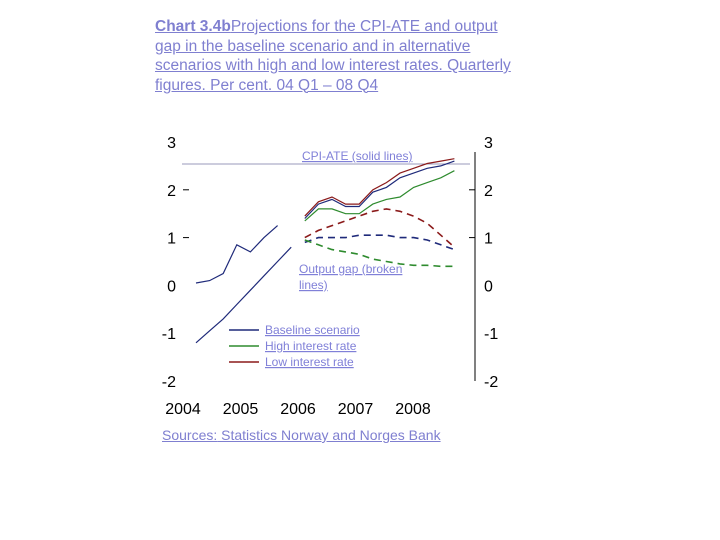  Describe the element at coordinates (357, 156) in the screenshot. I see `cpi-annotation: CPI-ATE (solid lines)` at that location.